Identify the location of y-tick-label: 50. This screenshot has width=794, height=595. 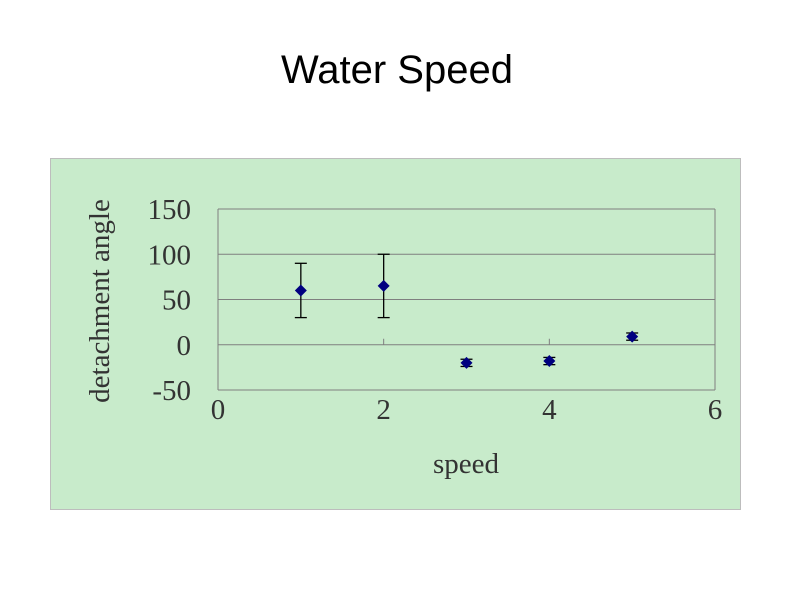
(176, 301).